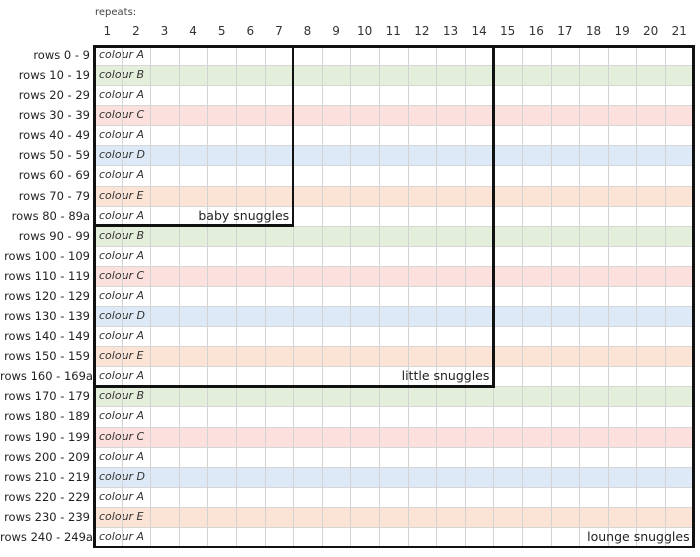 The width and height of the screenshot is (700, 557). What do you see at coordinates (365, 31) in the screenshot?
I see `repeat-number: 10` at bounding box center [365, 31].